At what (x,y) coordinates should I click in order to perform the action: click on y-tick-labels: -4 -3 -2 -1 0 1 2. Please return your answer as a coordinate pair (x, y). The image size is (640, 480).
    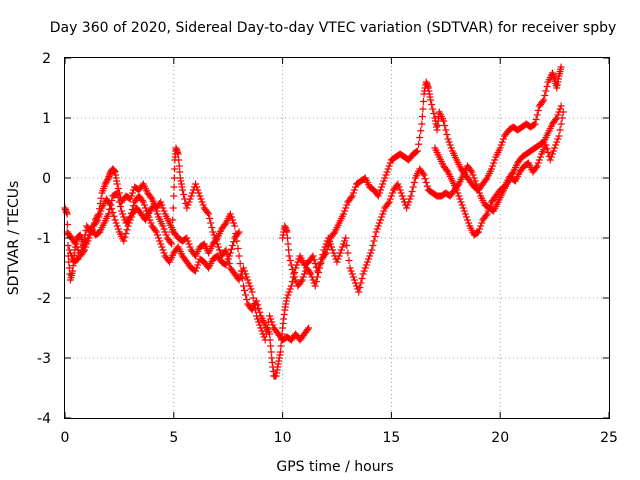
    Looking at the image, I should click on (44, 239).